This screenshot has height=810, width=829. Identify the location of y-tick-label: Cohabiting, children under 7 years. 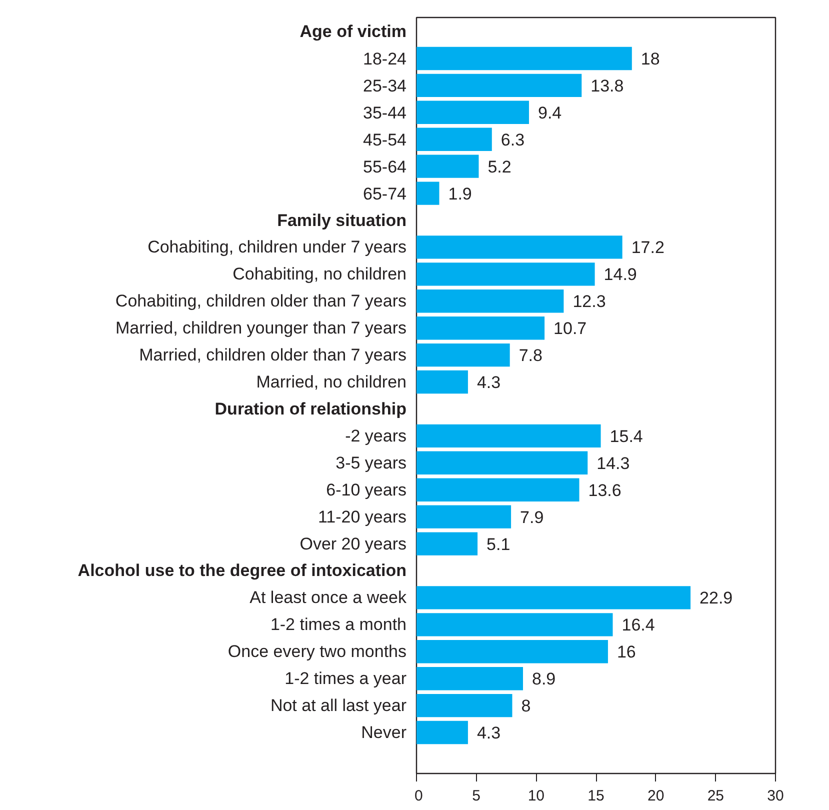
(277, 247).